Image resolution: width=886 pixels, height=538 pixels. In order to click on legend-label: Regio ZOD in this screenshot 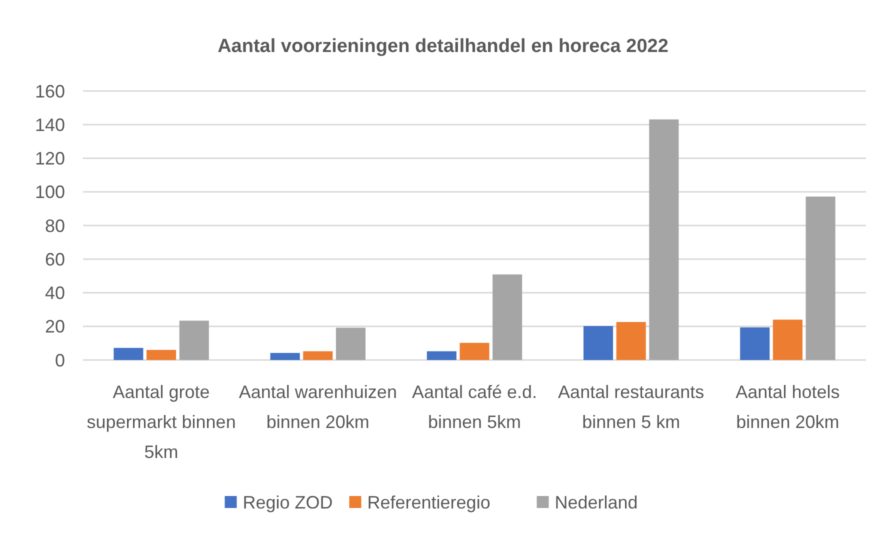, I will do `click(287, 502)`.